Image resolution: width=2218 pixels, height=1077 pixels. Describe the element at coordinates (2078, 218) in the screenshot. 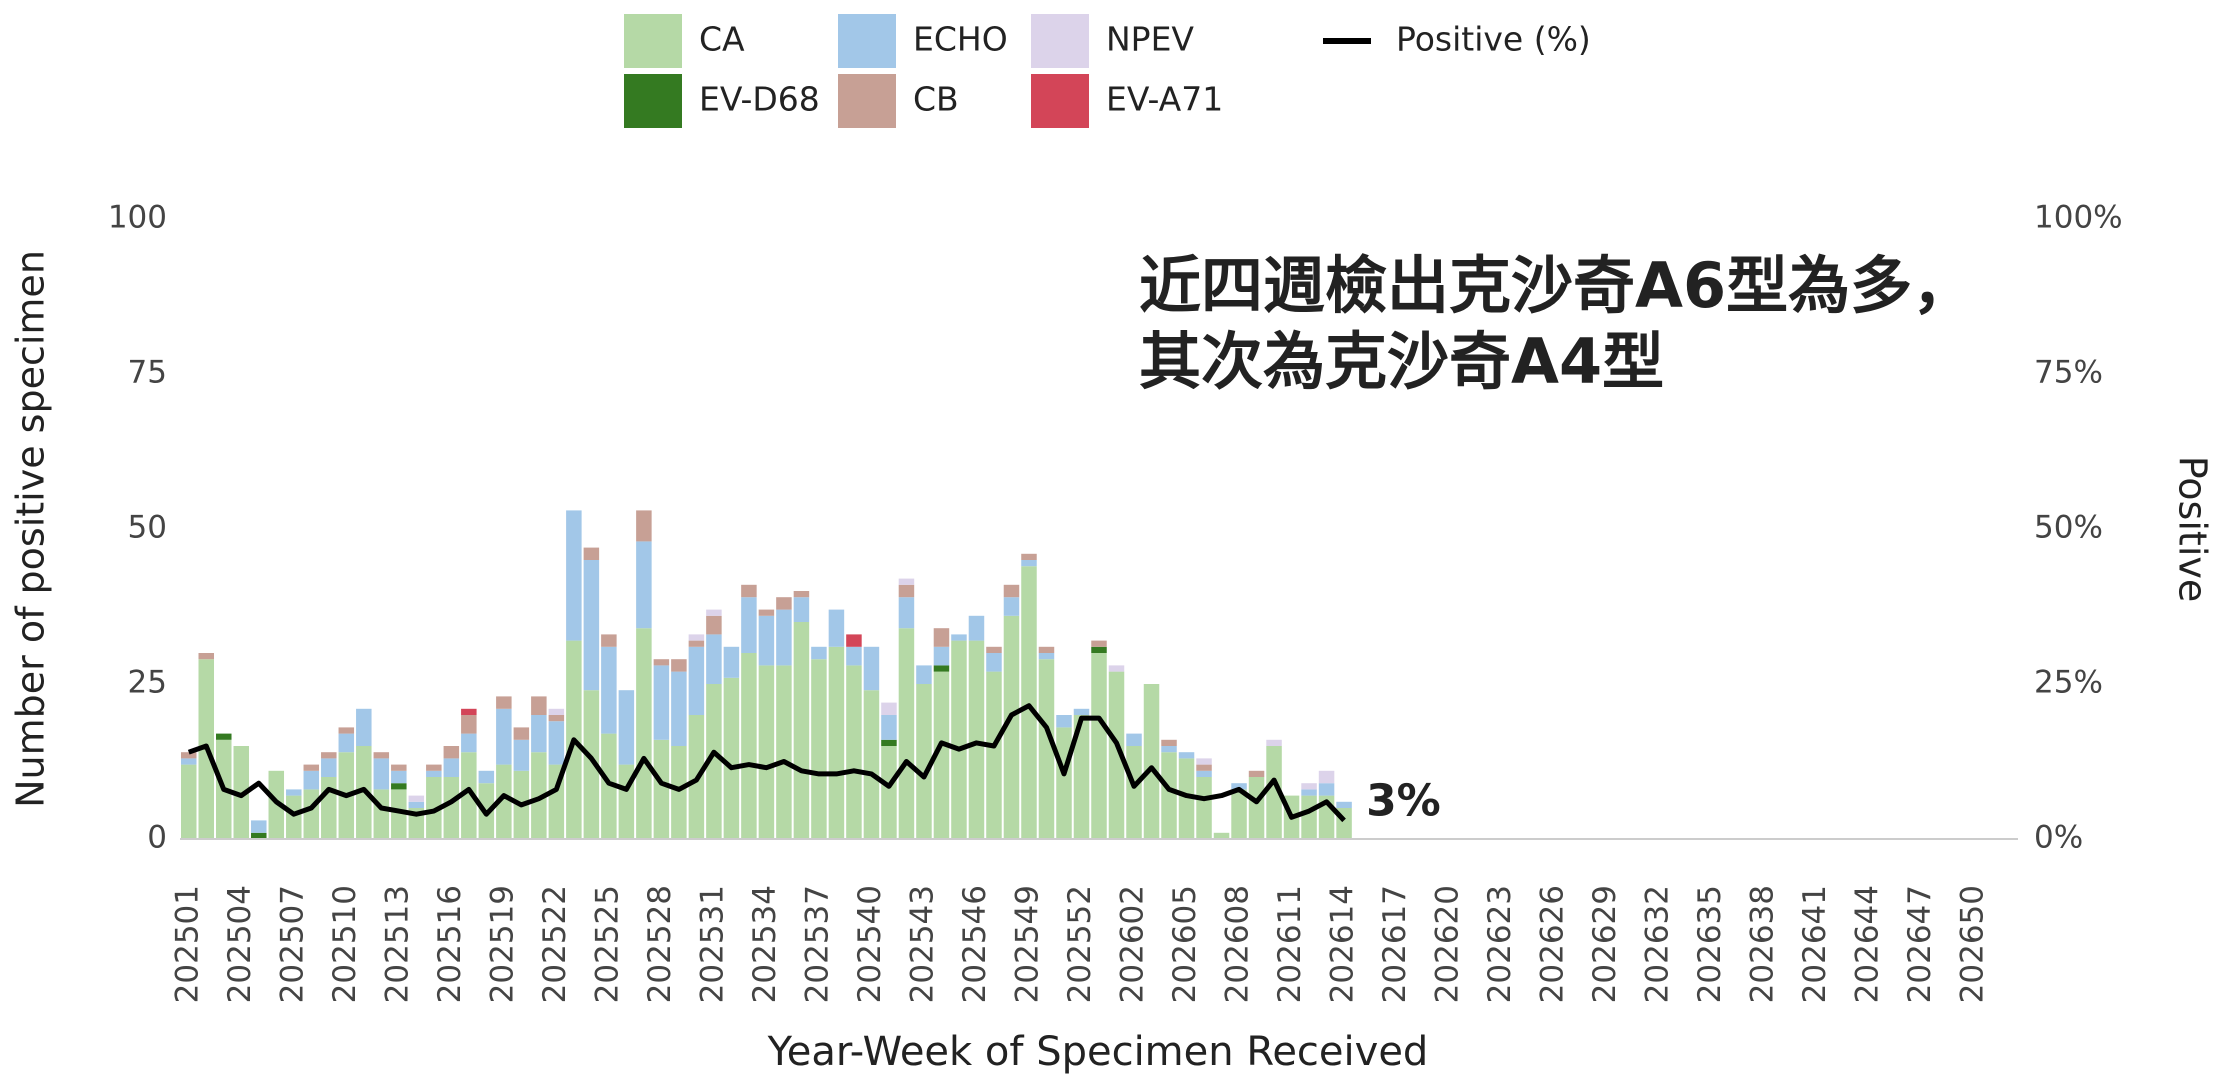

I see `y2-tick-label: 100%` at that location.